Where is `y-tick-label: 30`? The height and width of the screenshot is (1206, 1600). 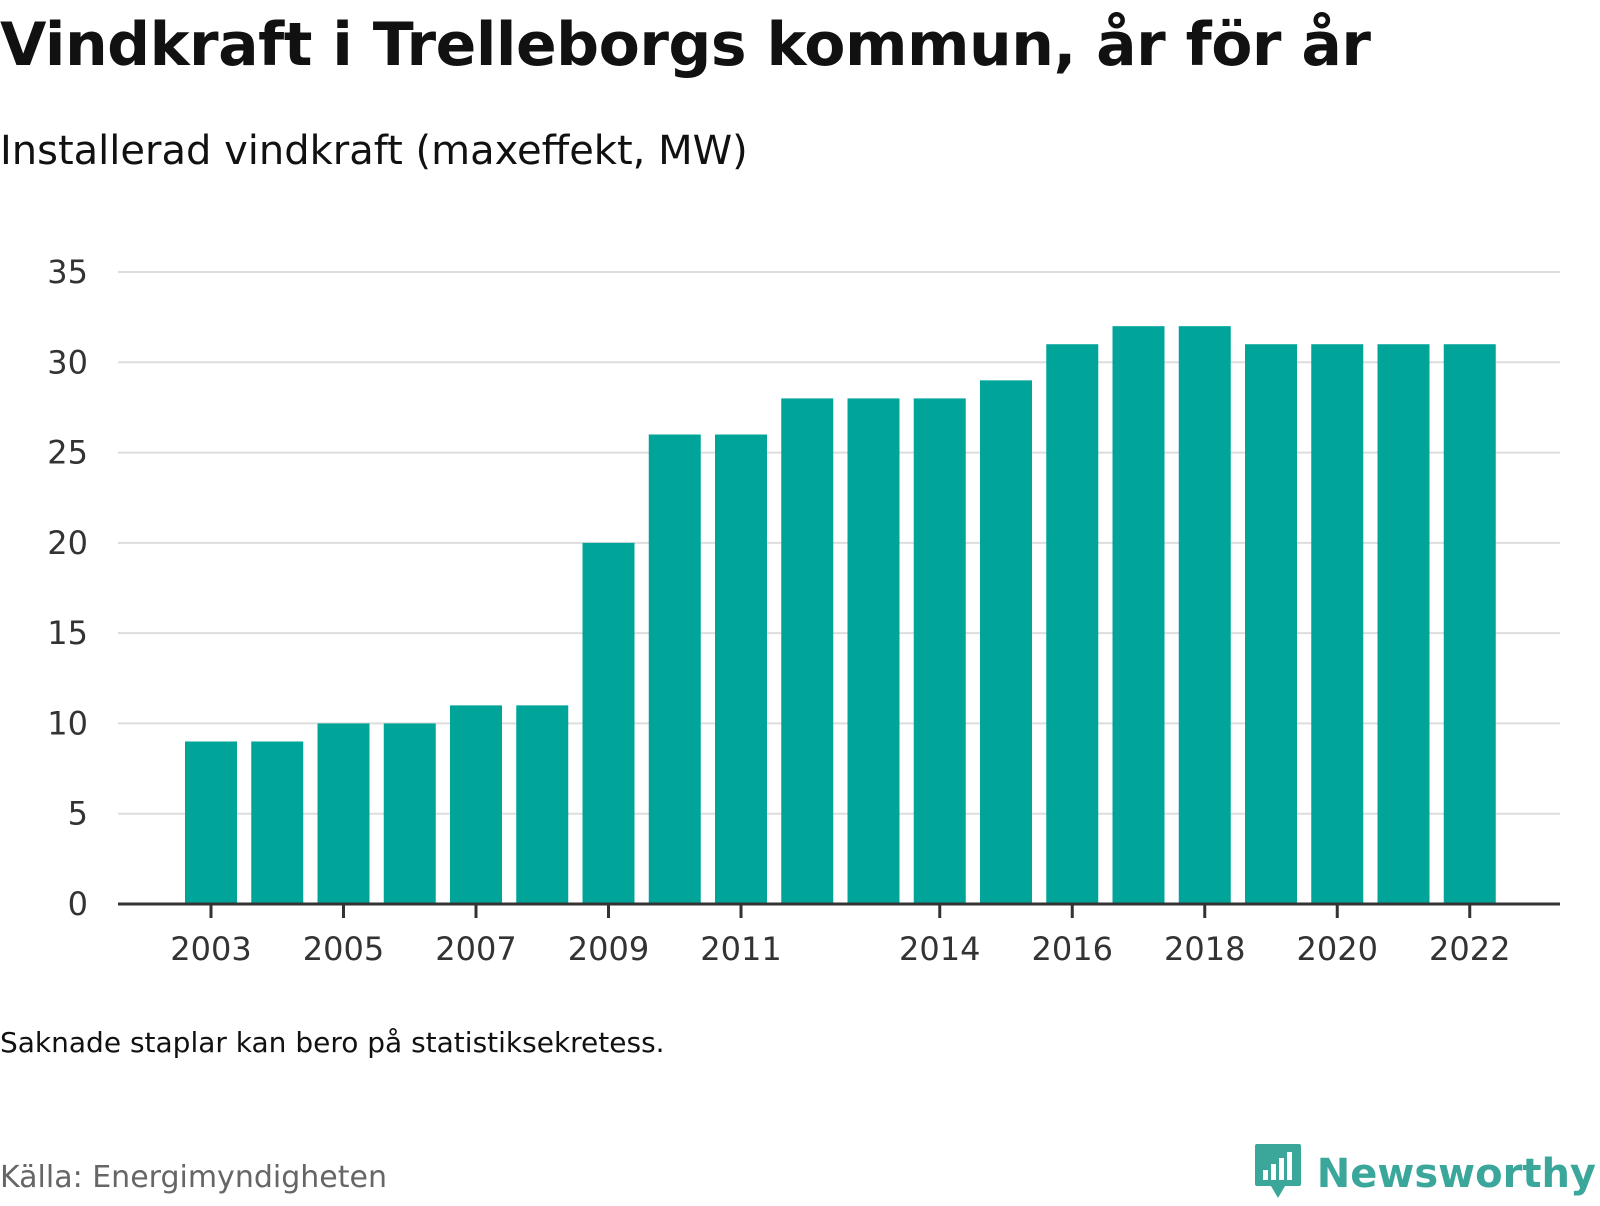
y-tick-label: 30 is located at coordinates (67, 362).